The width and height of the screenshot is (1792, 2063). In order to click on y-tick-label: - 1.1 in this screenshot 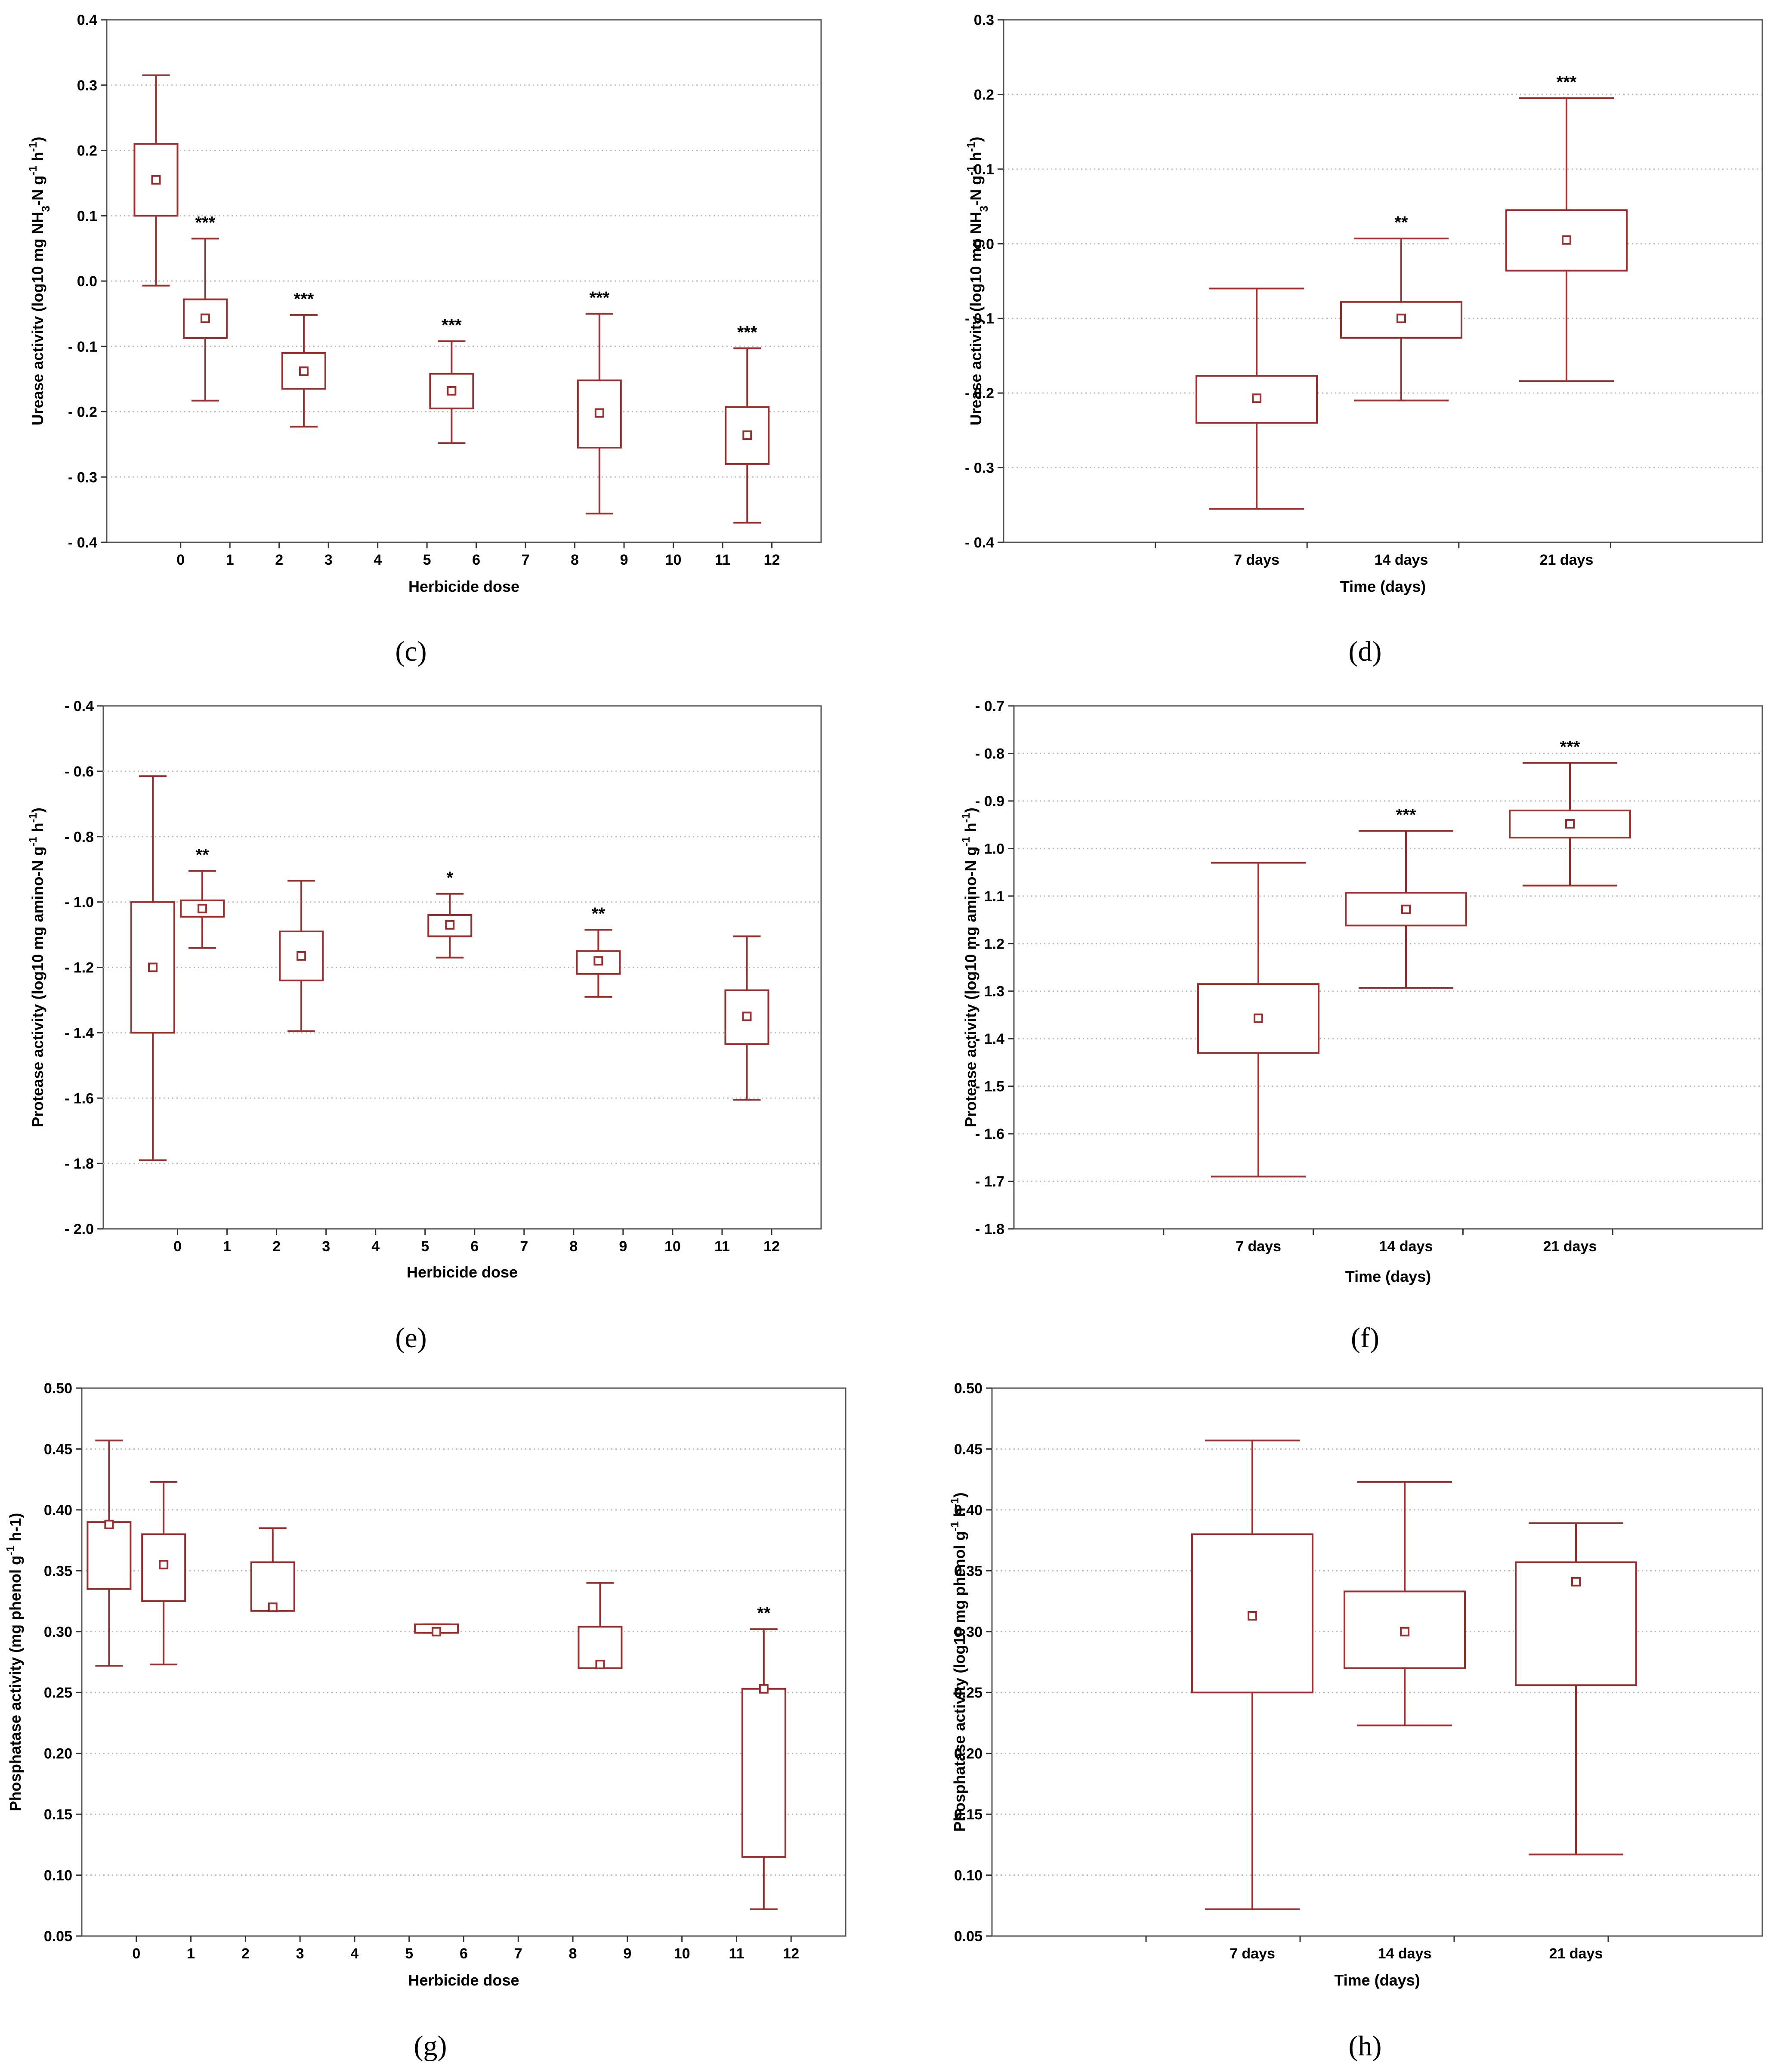, I will do `click(989, 896)`.